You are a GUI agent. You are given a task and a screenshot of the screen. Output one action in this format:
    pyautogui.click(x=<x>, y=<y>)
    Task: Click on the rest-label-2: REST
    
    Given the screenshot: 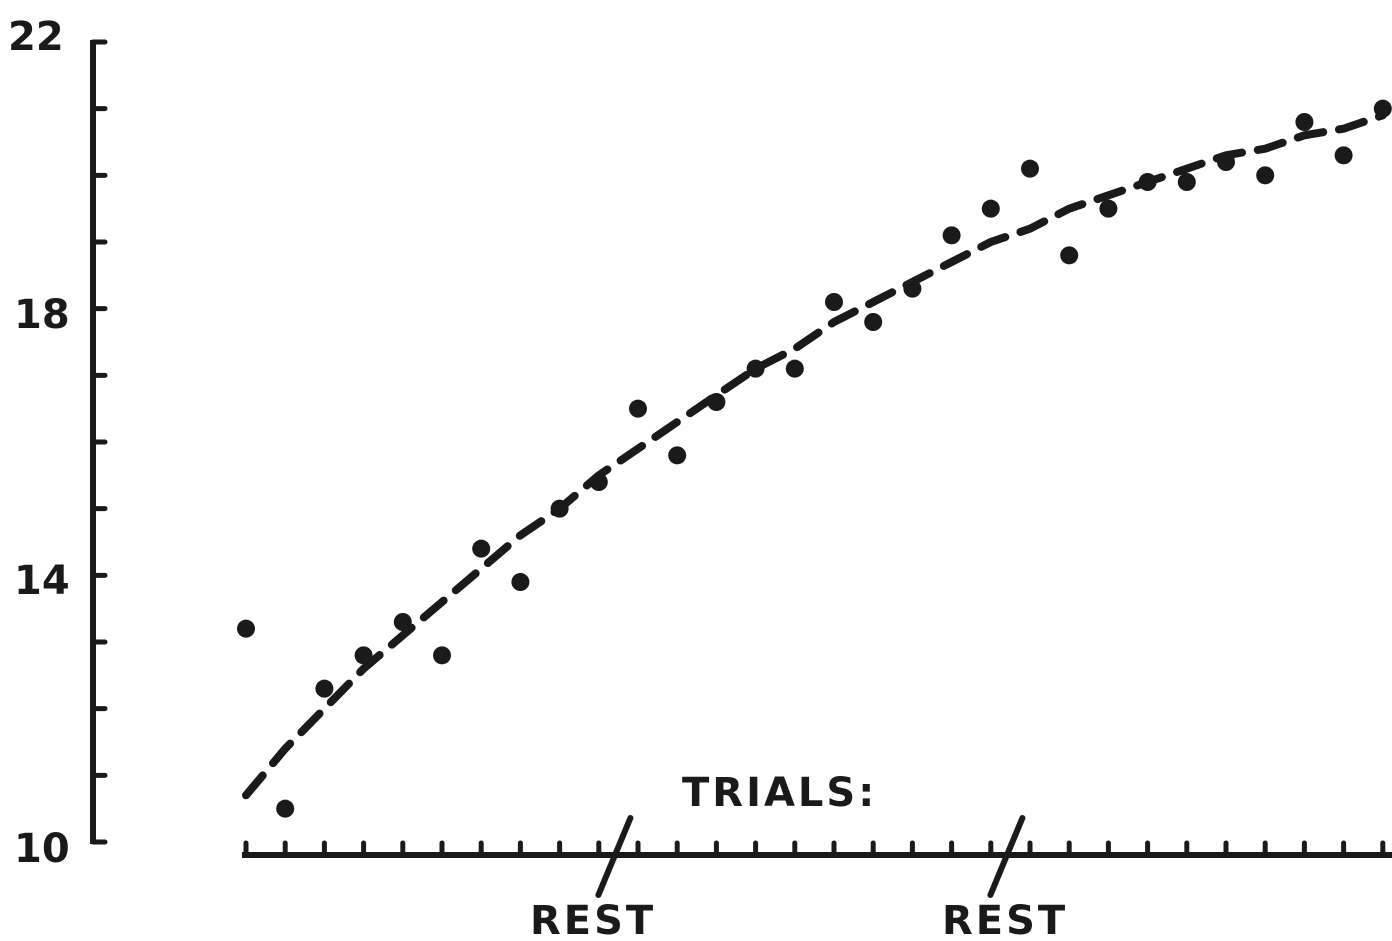 What is the action you would take?
    pyautogui.click(x=1005, y=919)
    